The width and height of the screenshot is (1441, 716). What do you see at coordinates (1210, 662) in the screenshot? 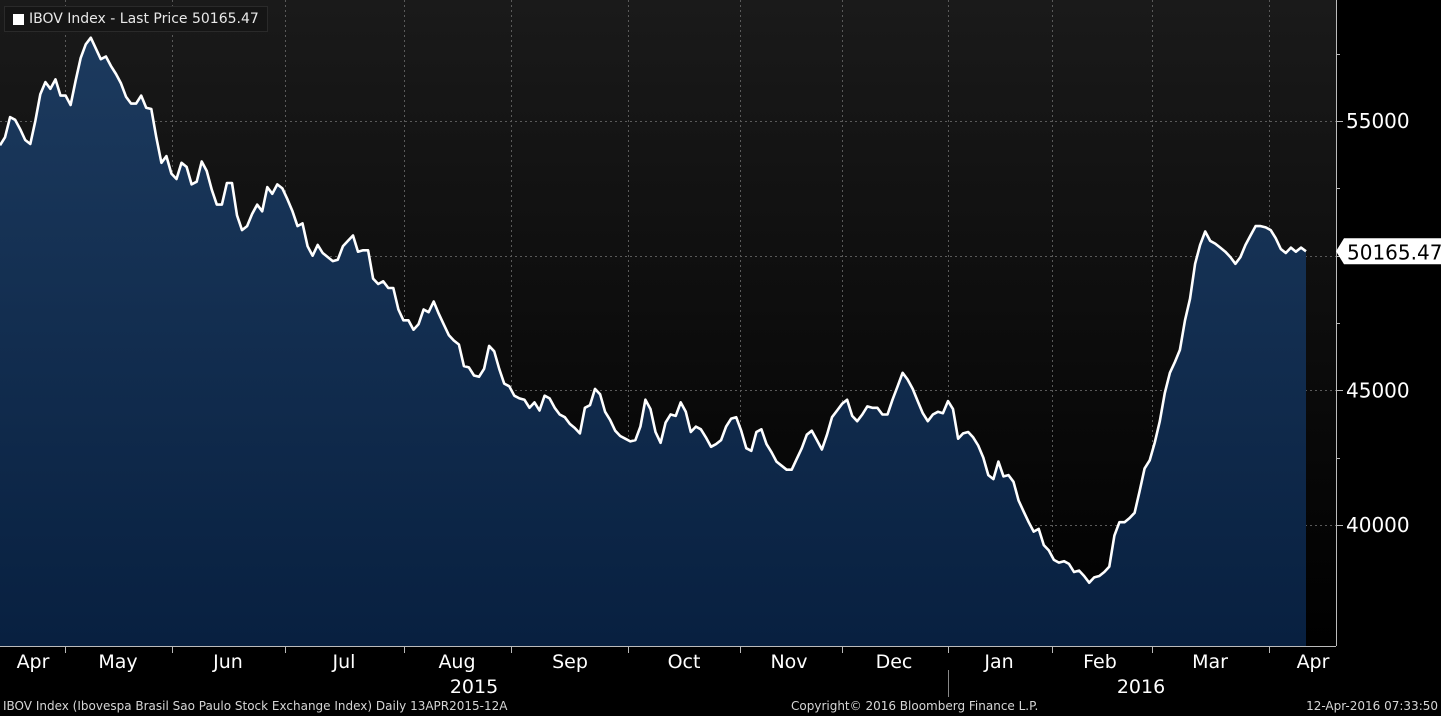
I see `x-month-label: Mar` at bounding box center [1210, 662].